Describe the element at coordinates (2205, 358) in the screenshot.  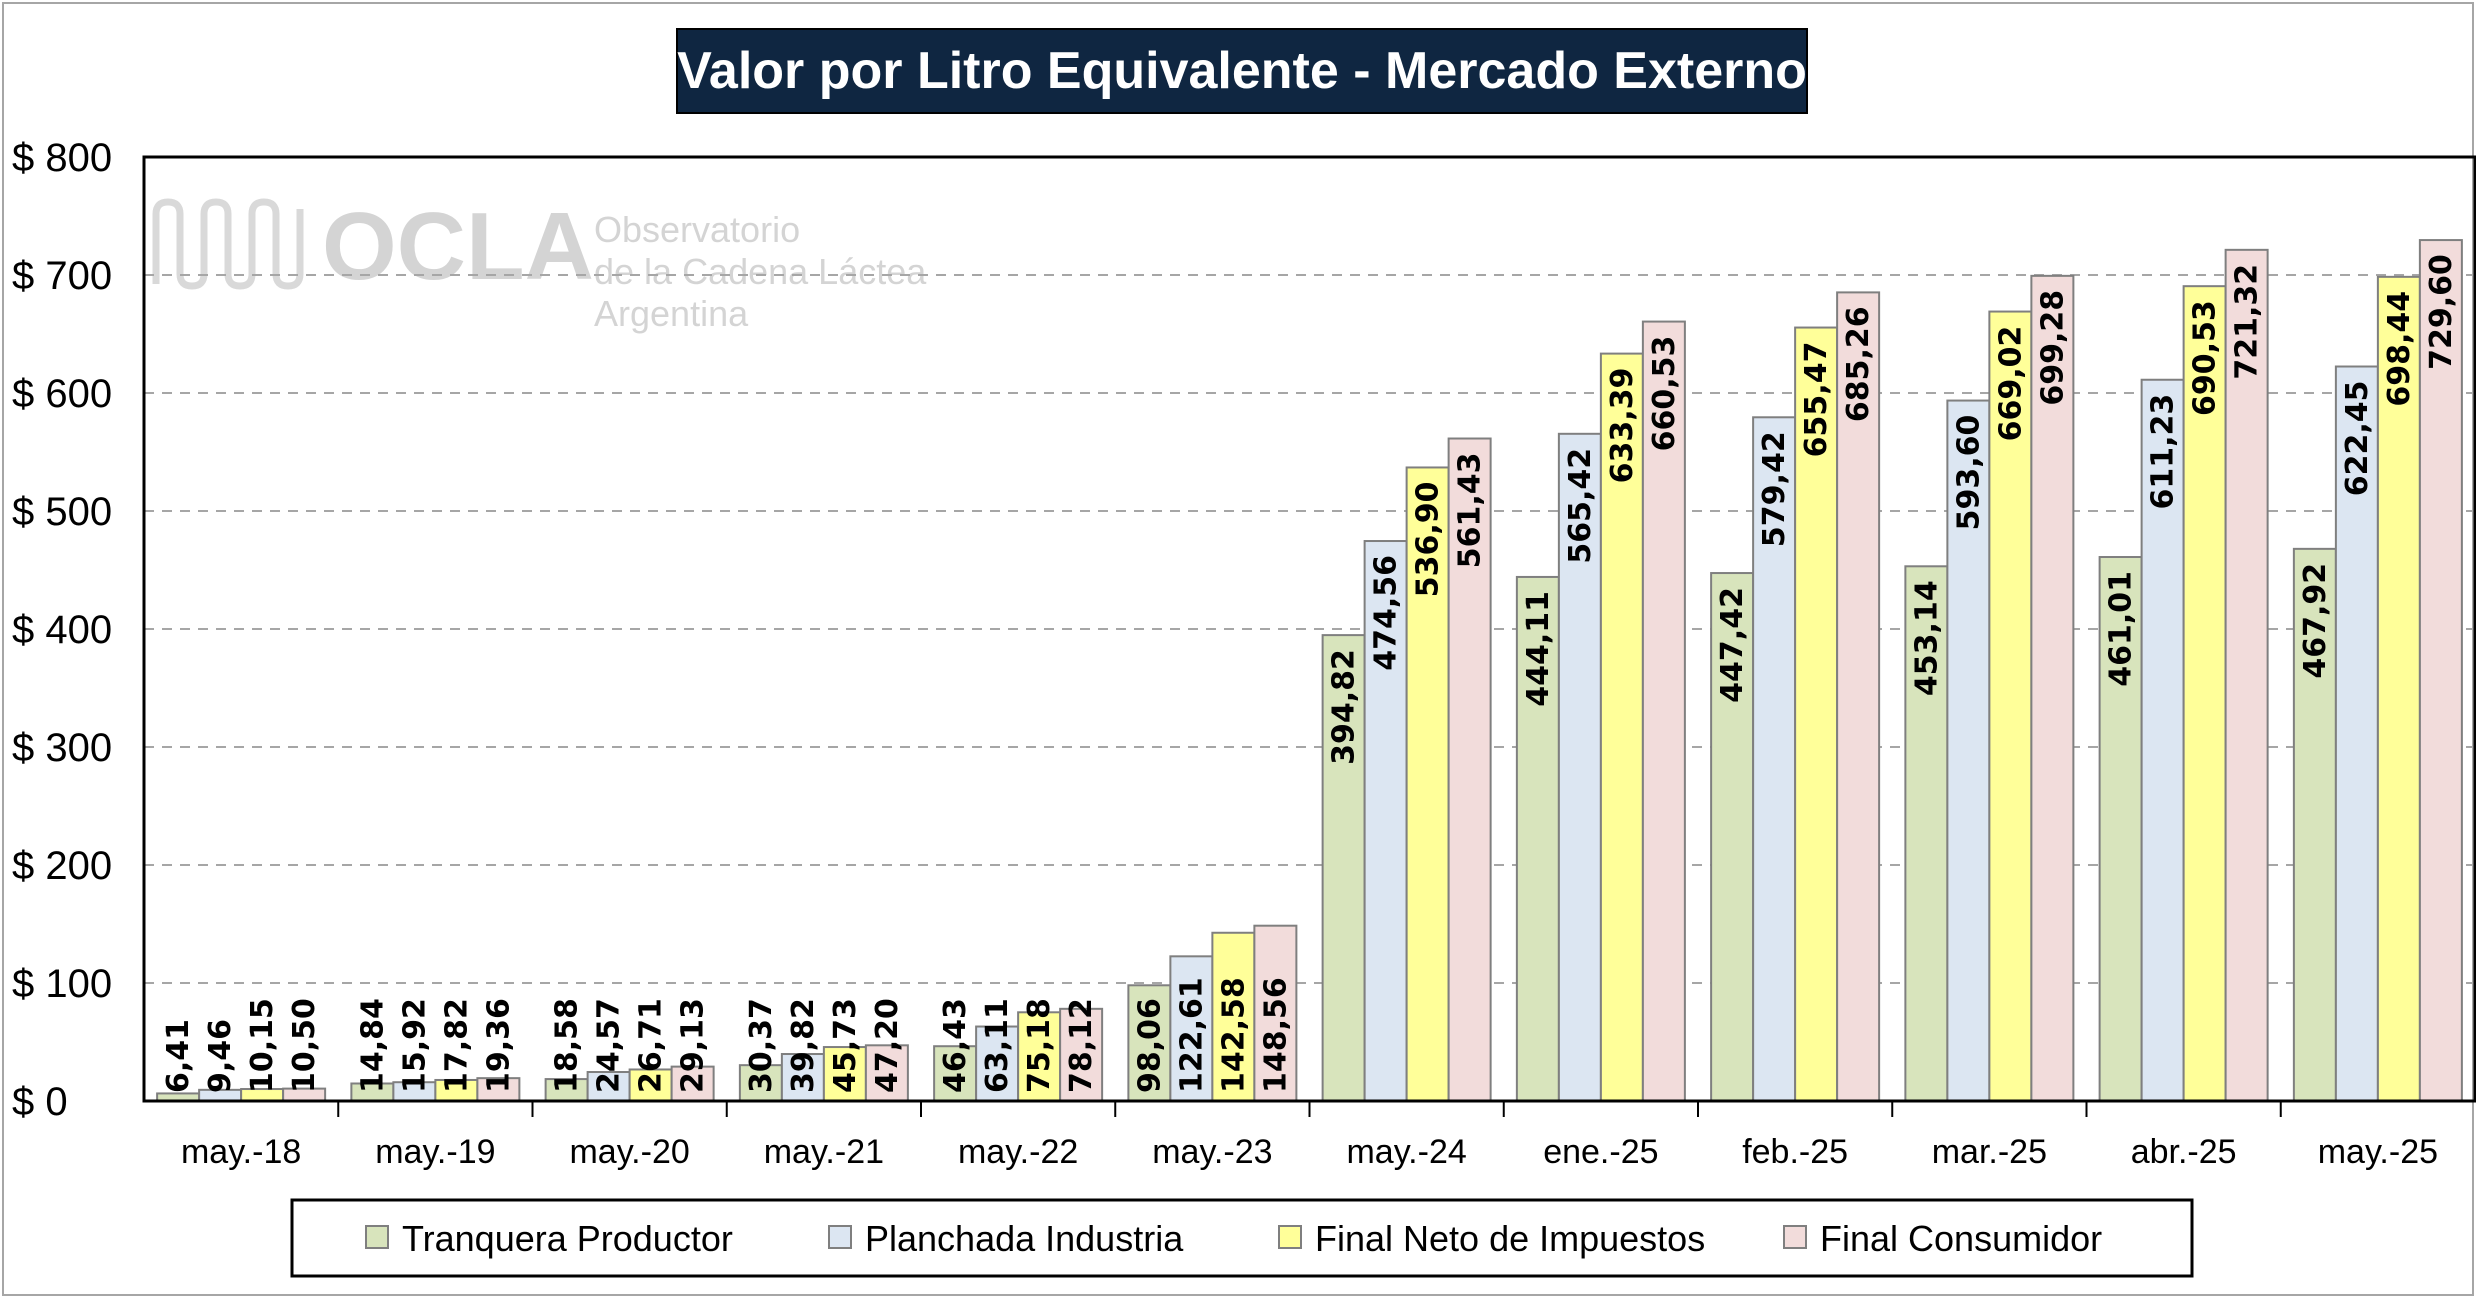
I see `data-label: 690,53` at that location.